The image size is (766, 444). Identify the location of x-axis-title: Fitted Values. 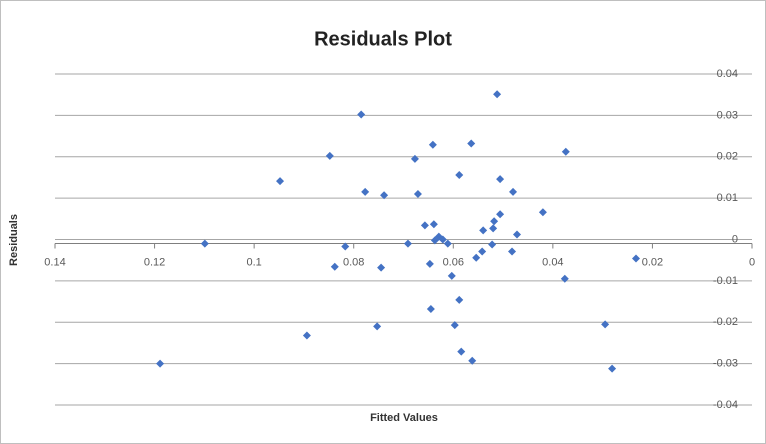
(404, 418).